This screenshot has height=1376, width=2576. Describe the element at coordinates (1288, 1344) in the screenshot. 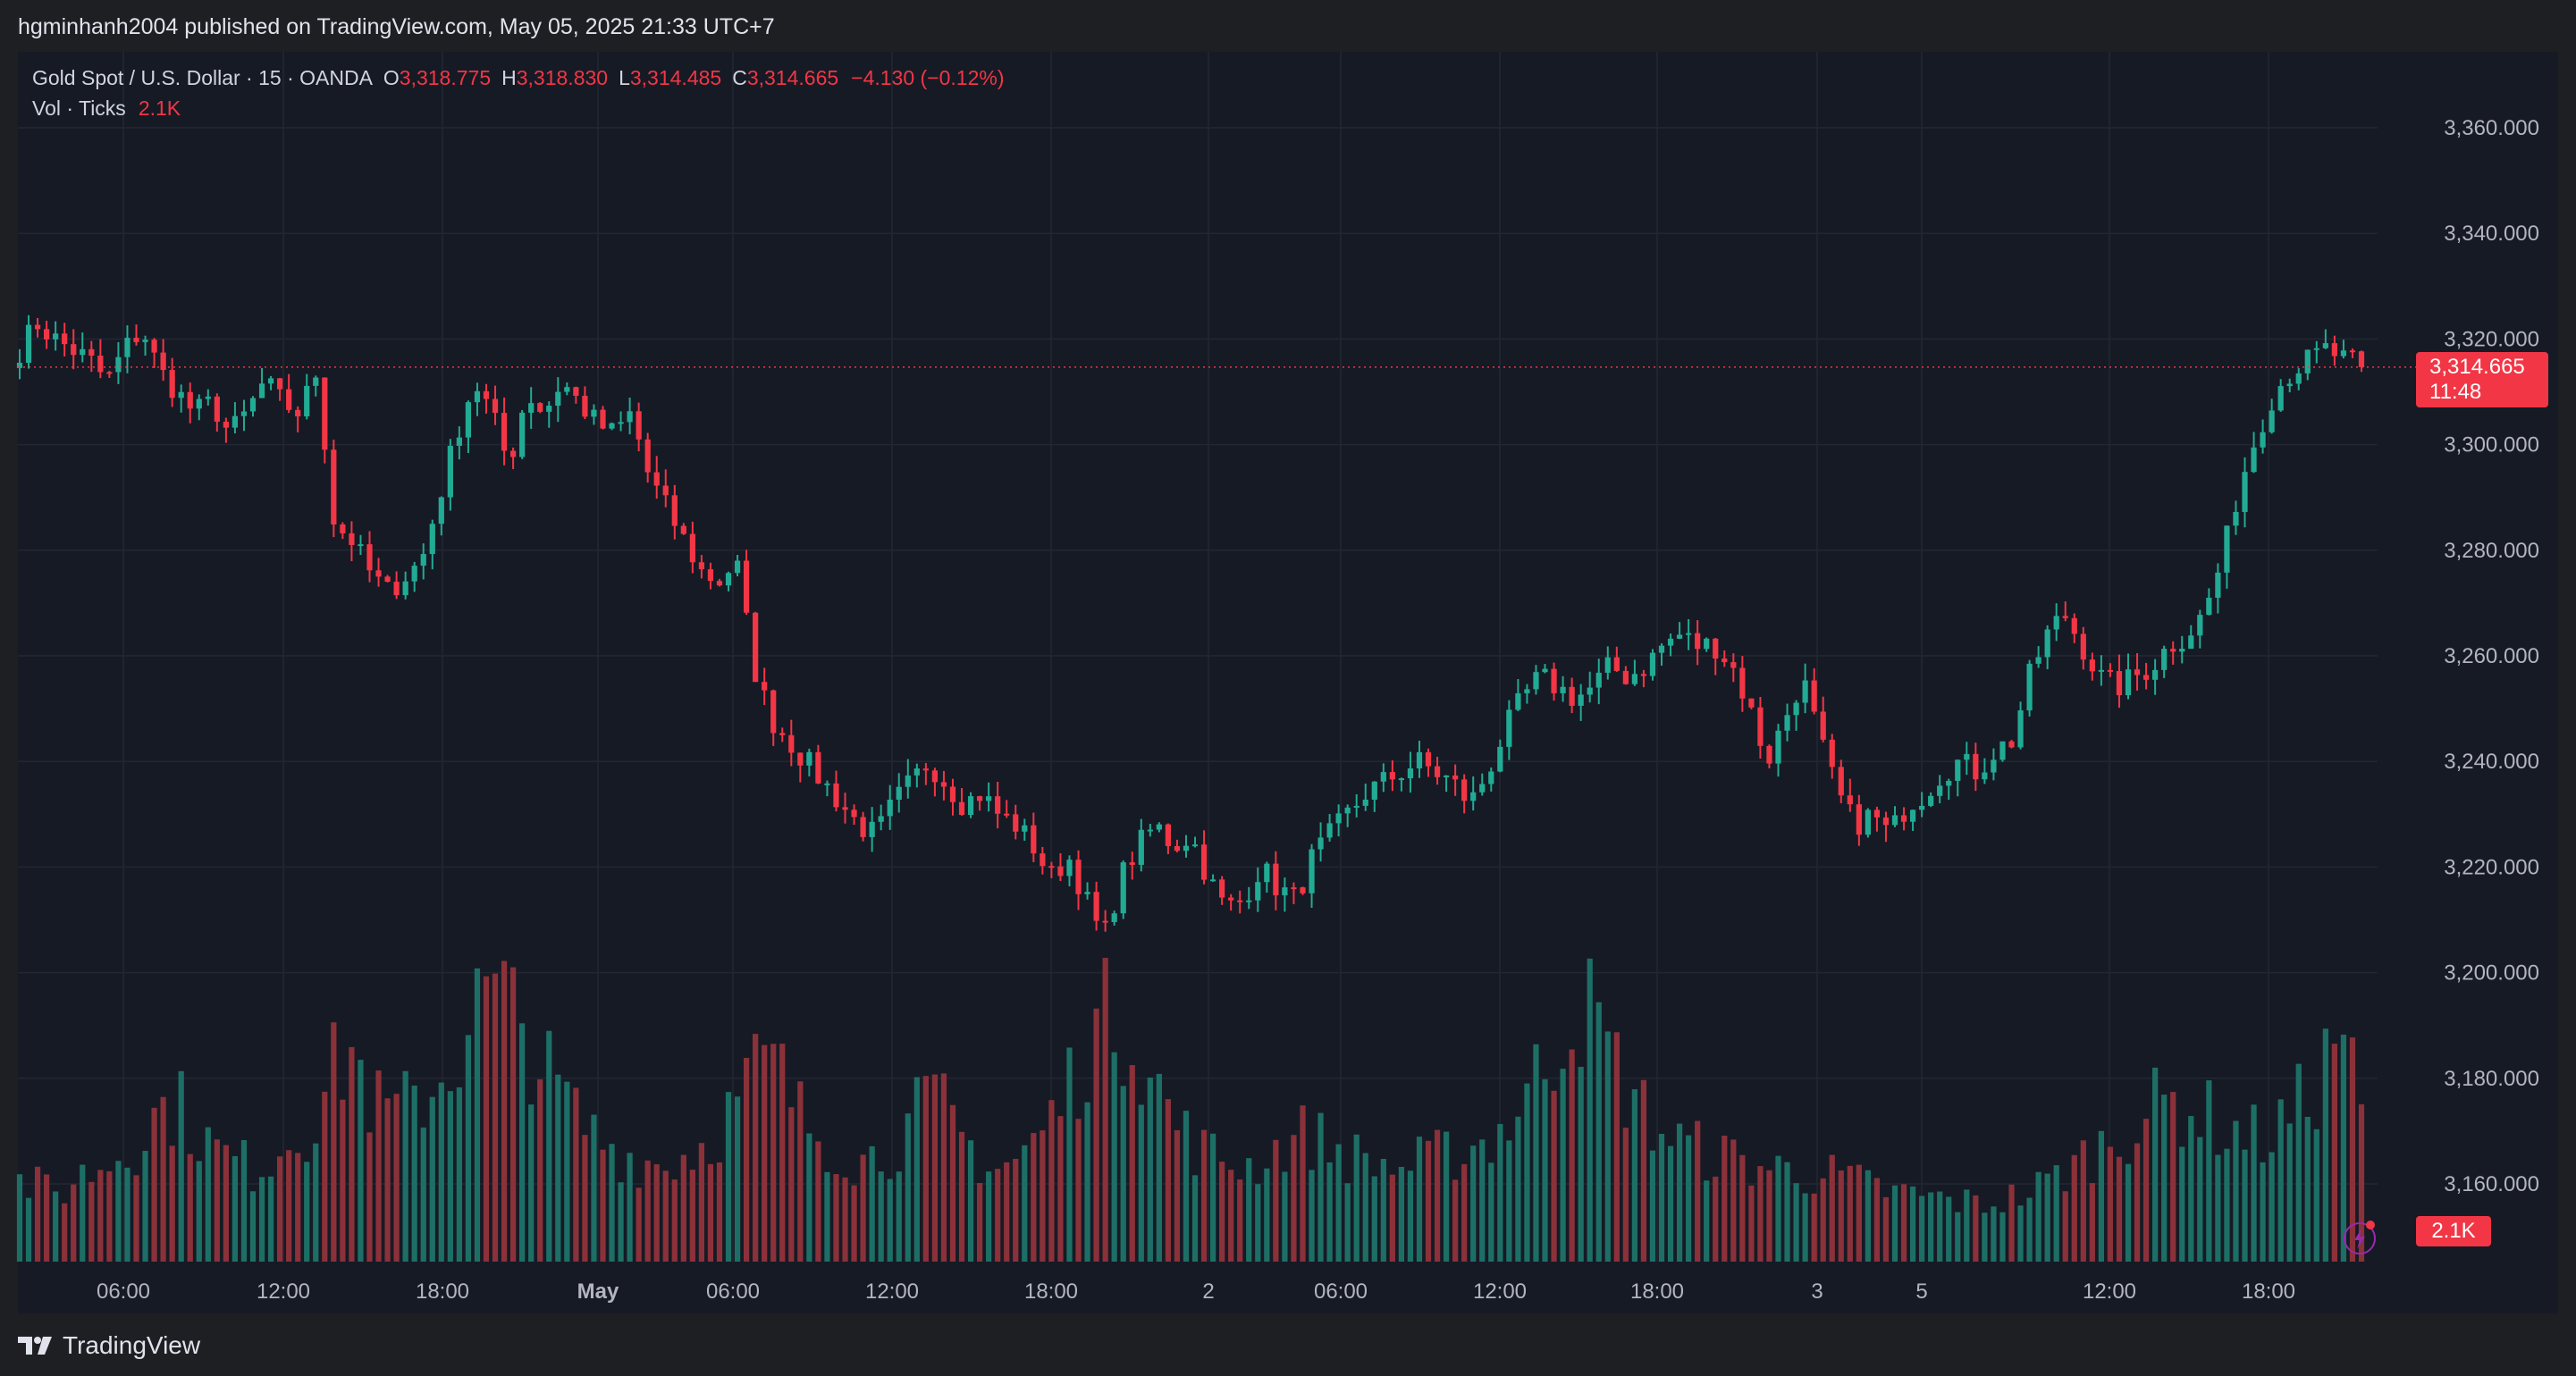

I see `footer` at that location.